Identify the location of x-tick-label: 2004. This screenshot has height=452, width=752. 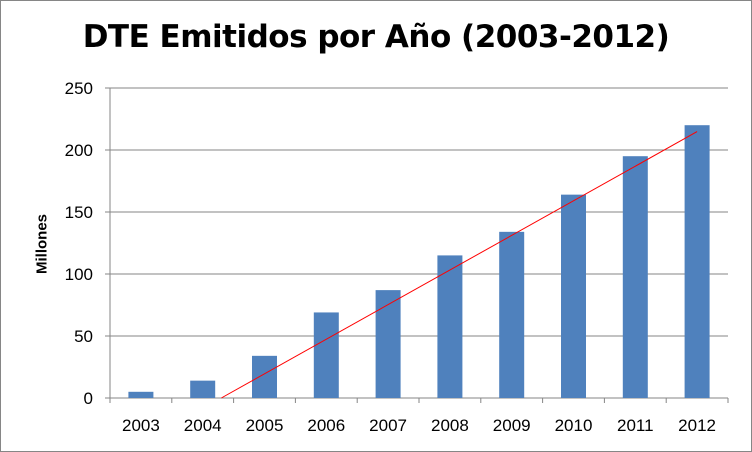
(203, 425).